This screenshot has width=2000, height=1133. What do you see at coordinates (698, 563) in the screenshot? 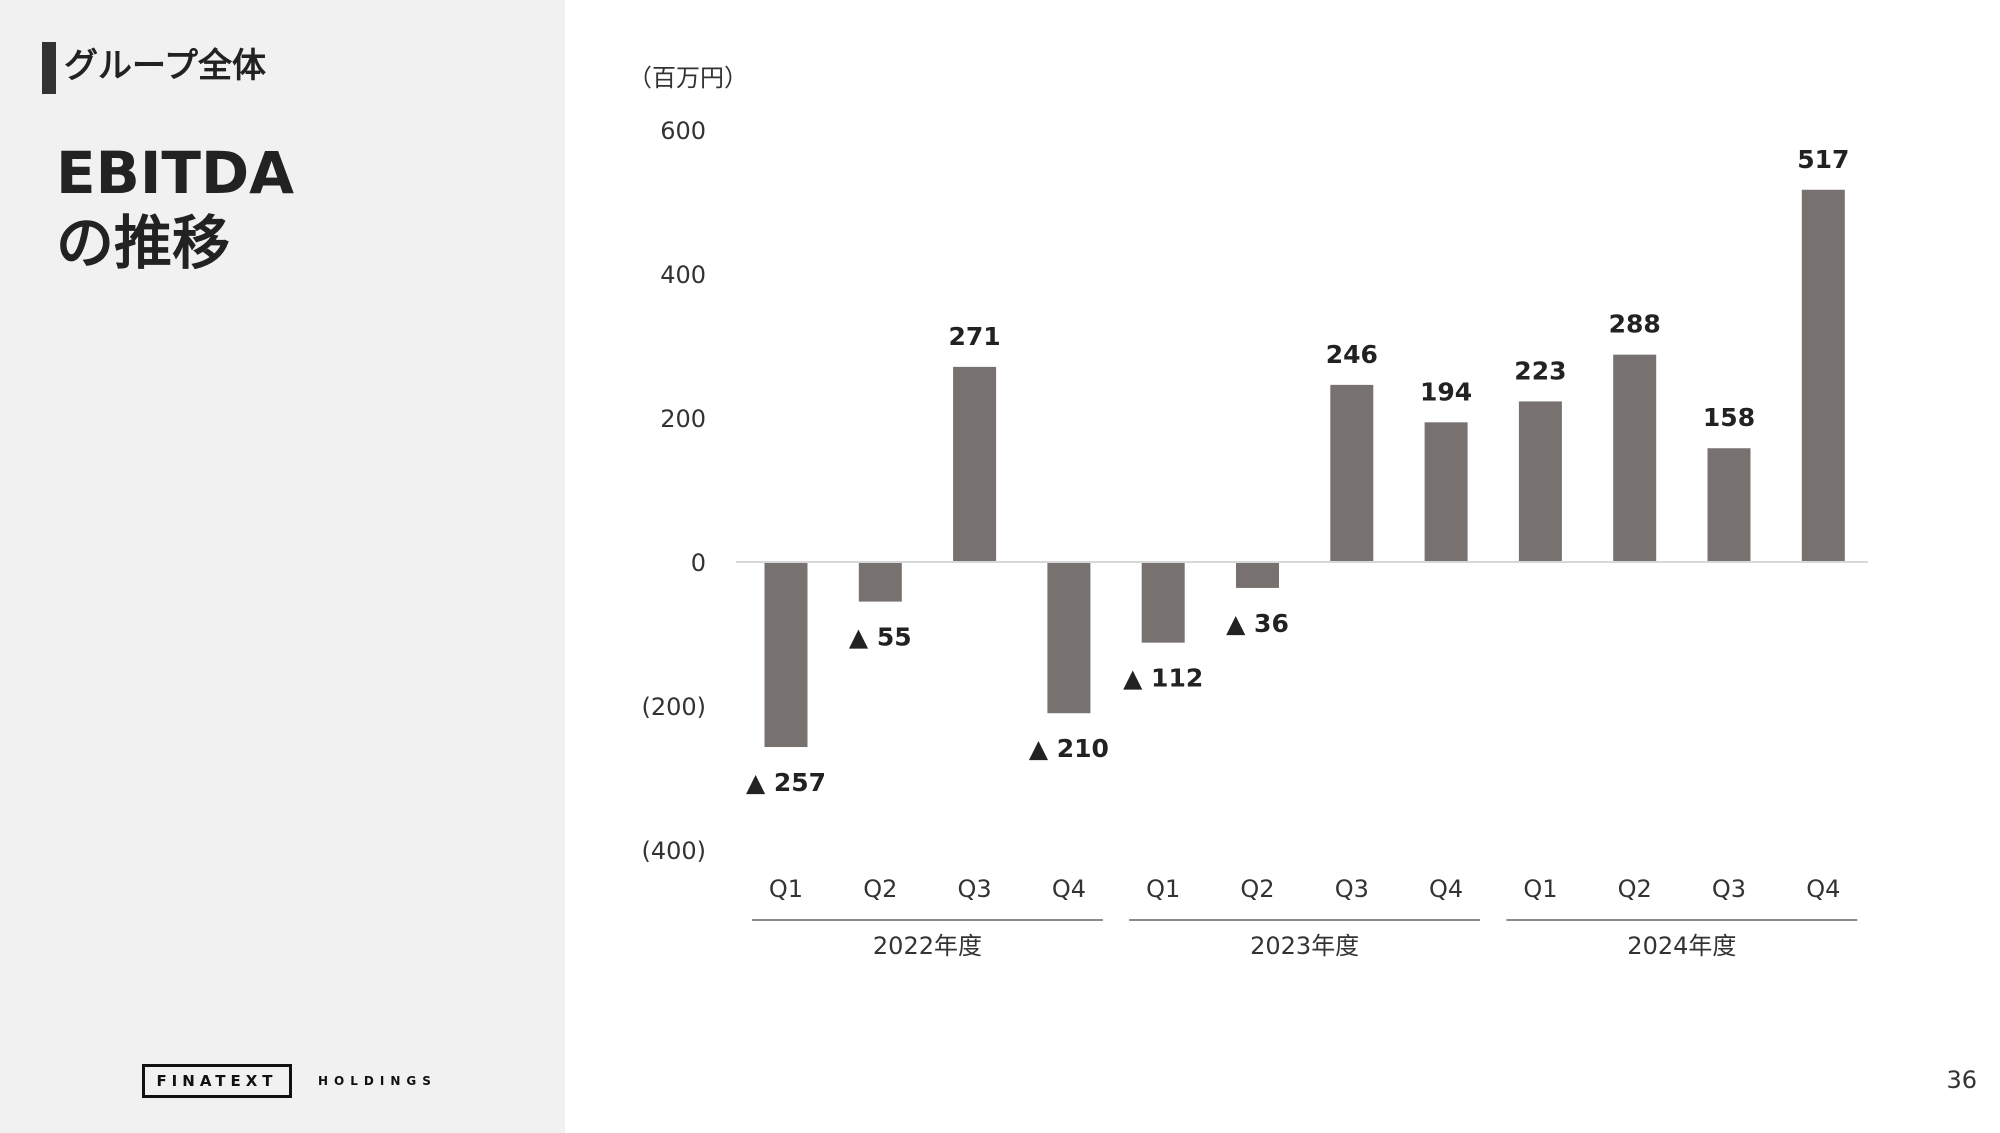
I see `y-tick-label: 0` at bounding box center [698, 563].